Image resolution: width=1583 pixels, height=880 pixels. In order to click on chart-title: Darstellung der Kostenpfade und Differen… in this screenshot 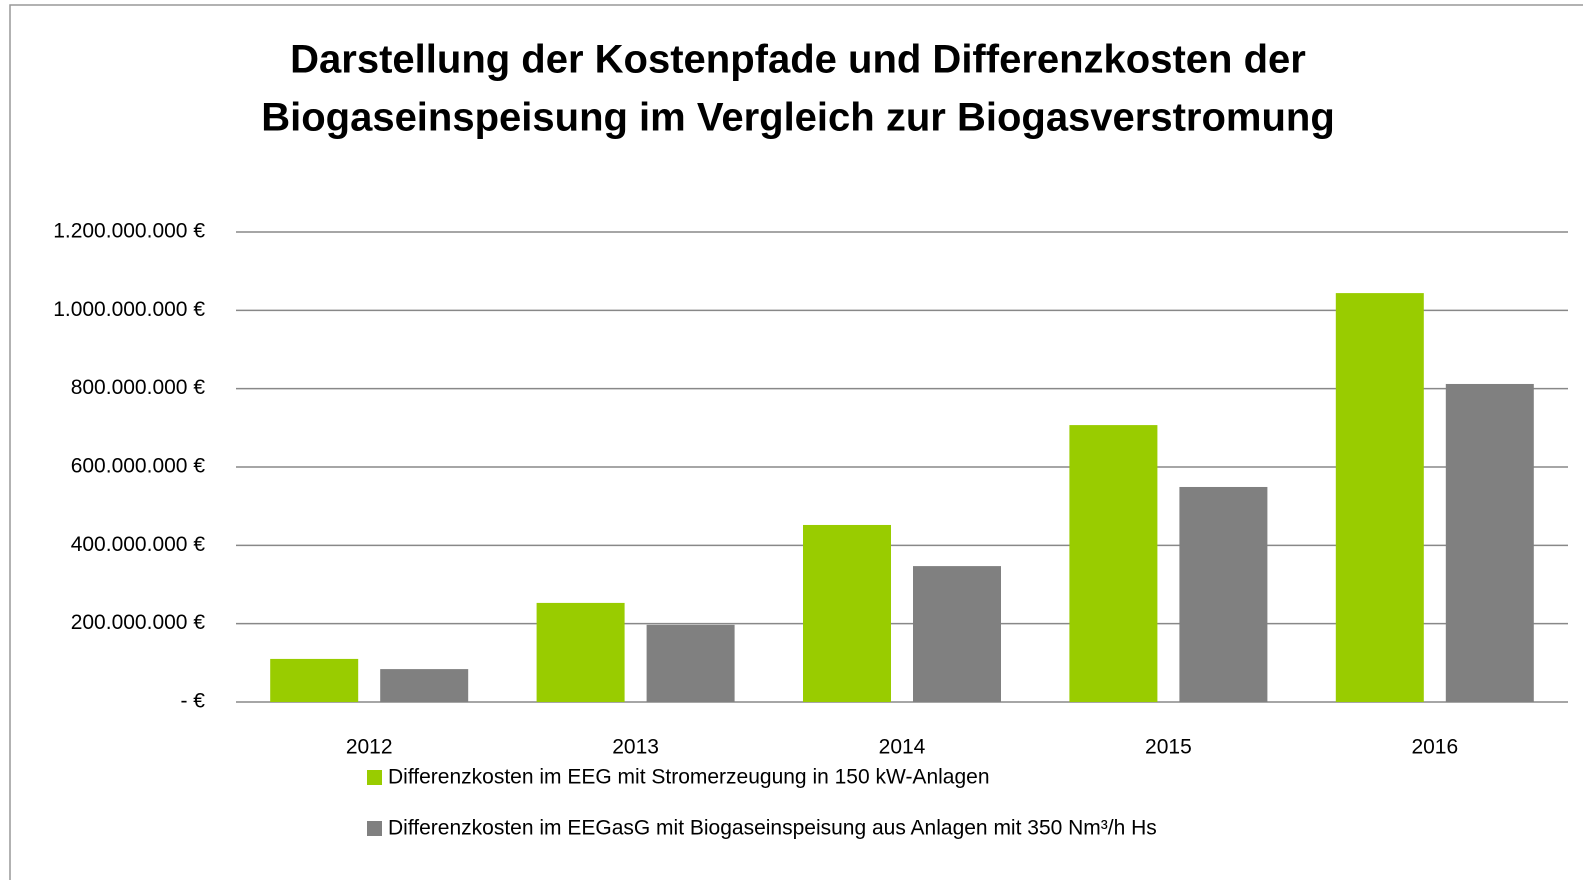, I will do `click(798, 60)`.